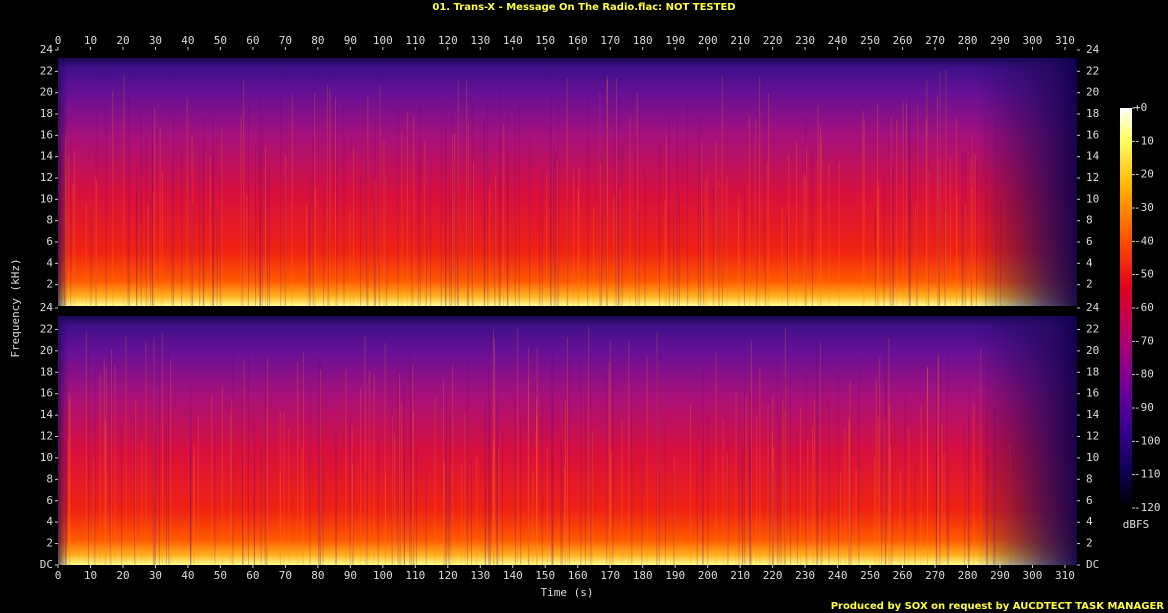  What do you see at coordinates (252, 40) in the screenshot?
I see `x-tick-label: 60` at bounding box center [252, 40].